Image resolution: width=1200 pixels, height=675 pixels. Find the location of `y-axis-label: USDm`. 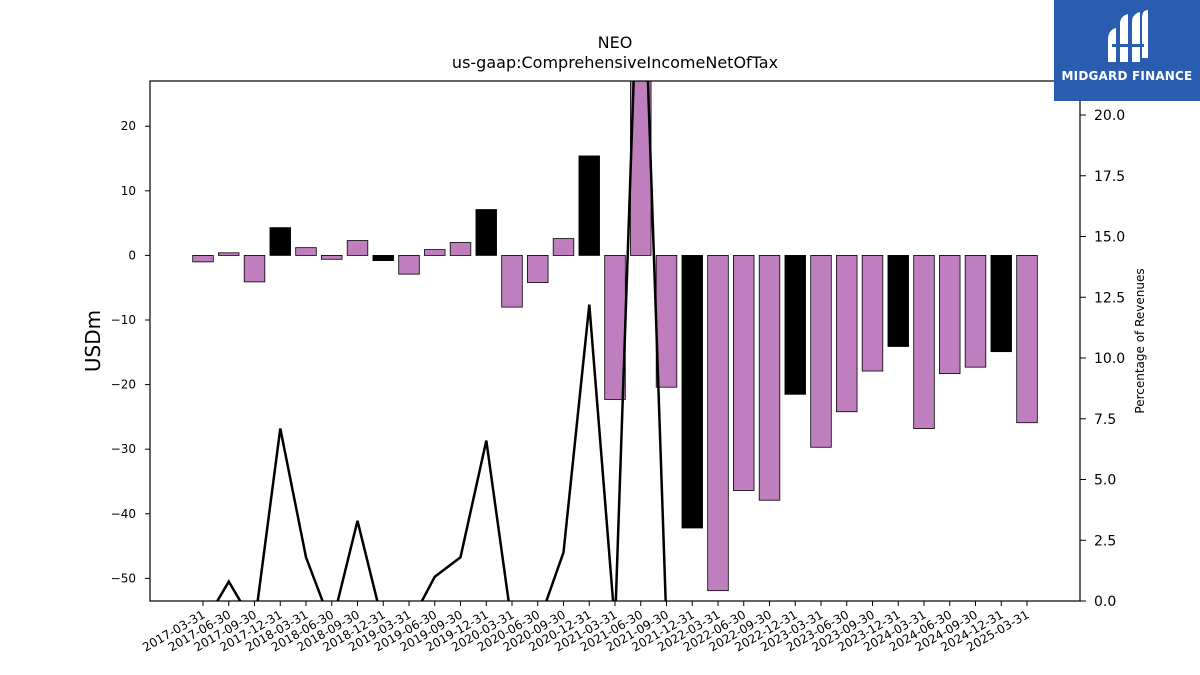

y-axis-label: USDm is located at coordinates (93, 341).